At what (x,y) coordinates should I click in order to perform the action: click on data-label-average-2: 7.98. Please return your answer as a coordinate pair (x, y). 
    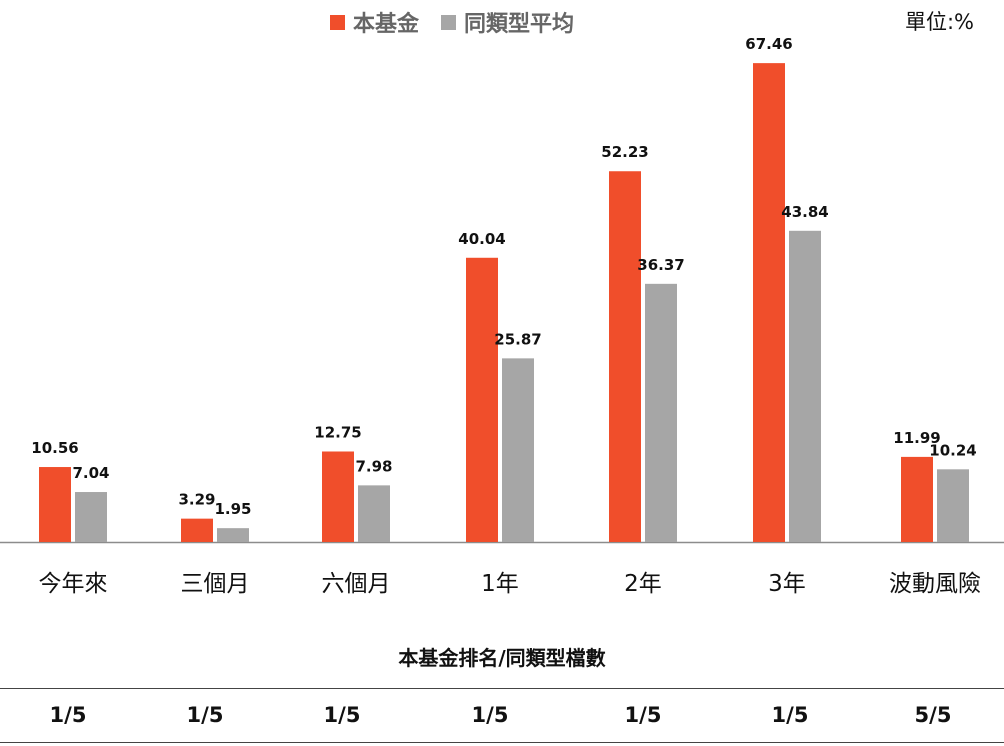
    Looking at the image, I should click on (373, 466).